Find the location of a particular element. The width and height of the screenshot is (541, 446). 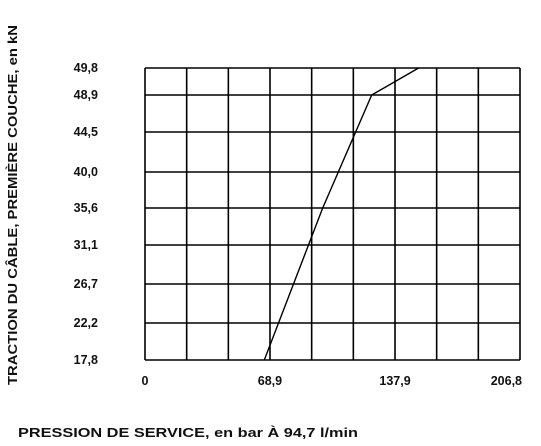

y-tick-label-4: 35,6 is located at coordinates (86, 208).